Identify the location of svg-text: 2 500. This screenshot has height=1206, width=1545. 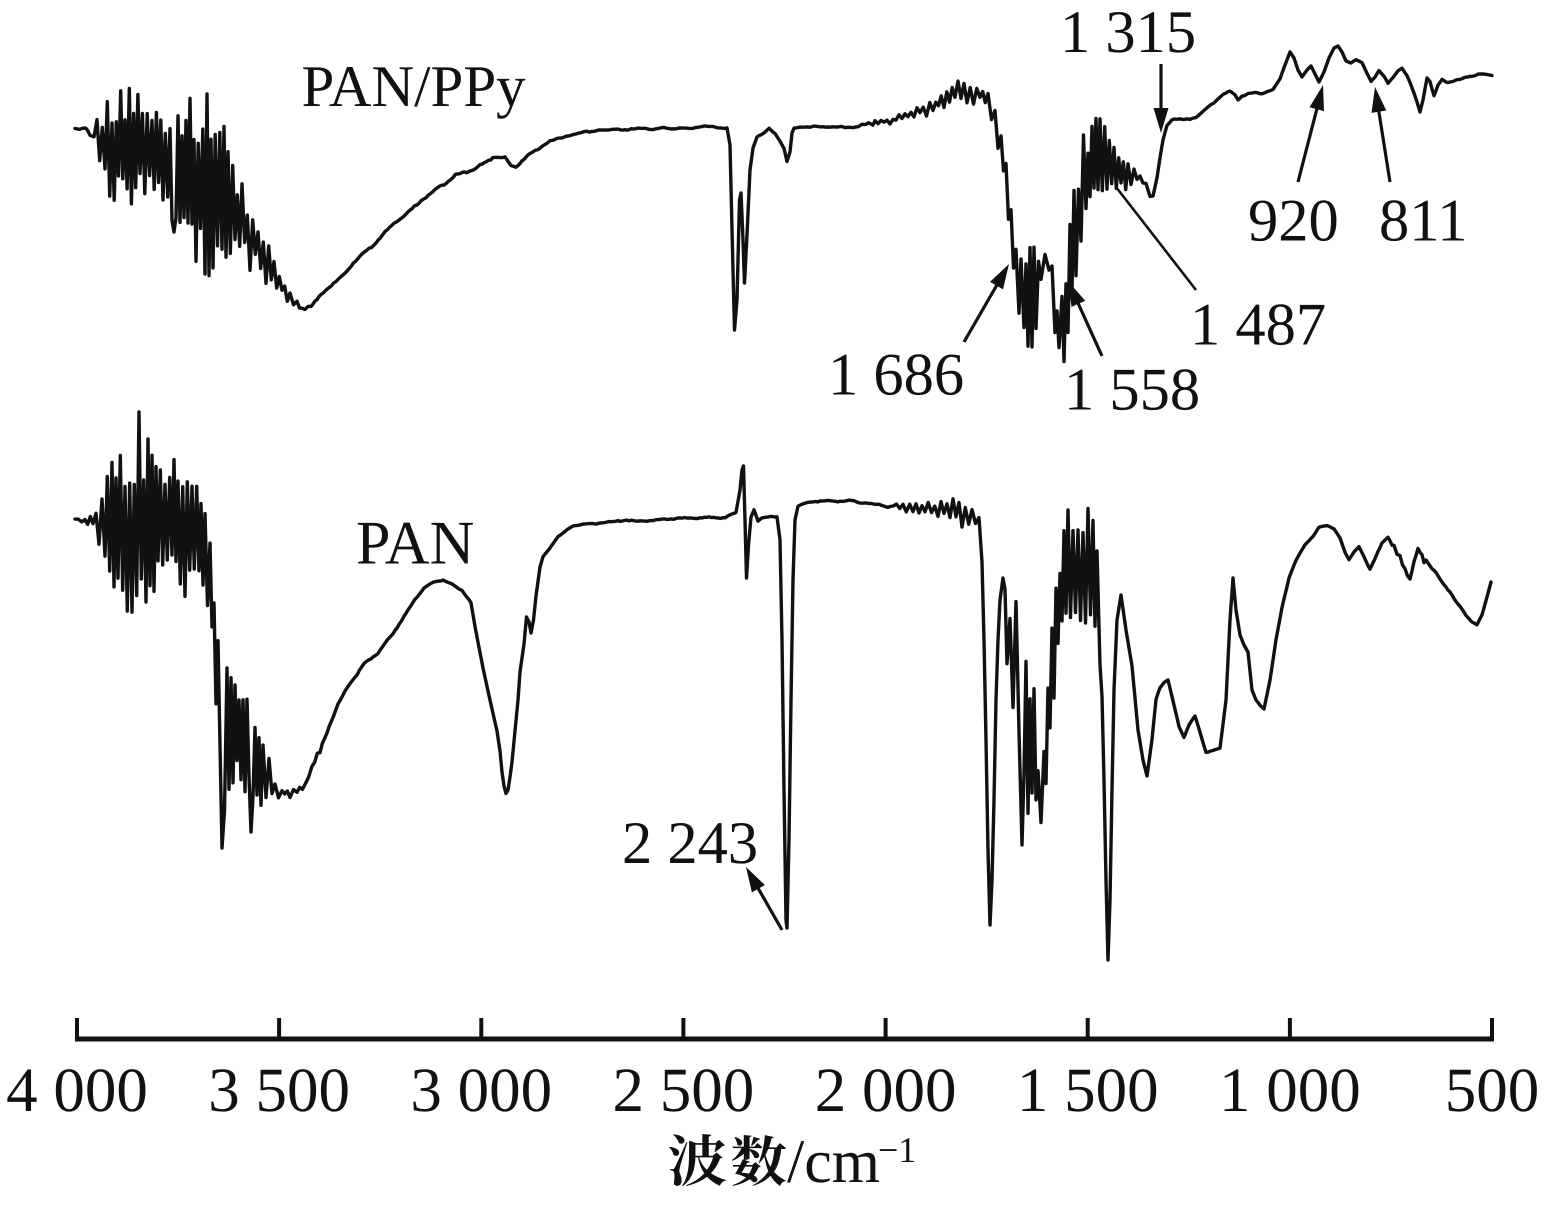
(684, 1090).